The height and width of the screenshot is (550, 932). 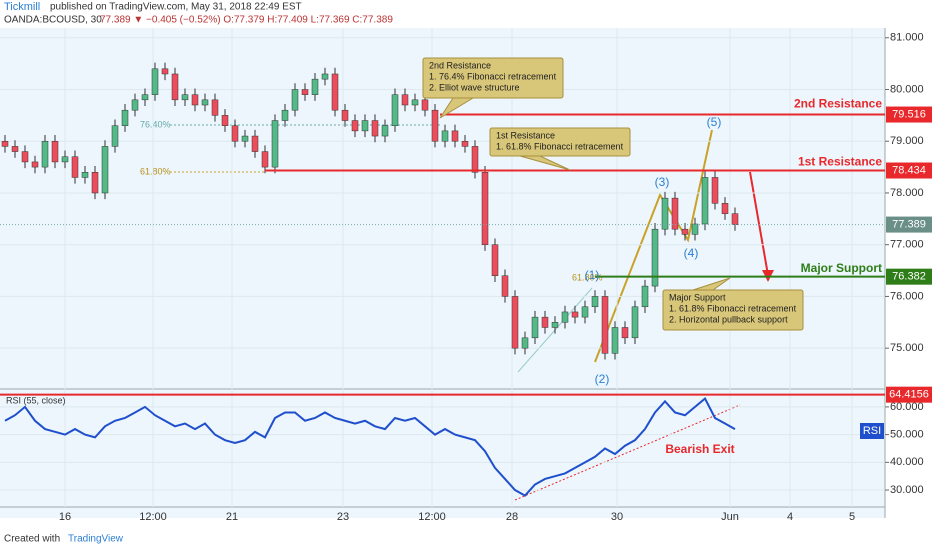 I want to click on y-tick-label: 50.000, so click(x=907, y=435).